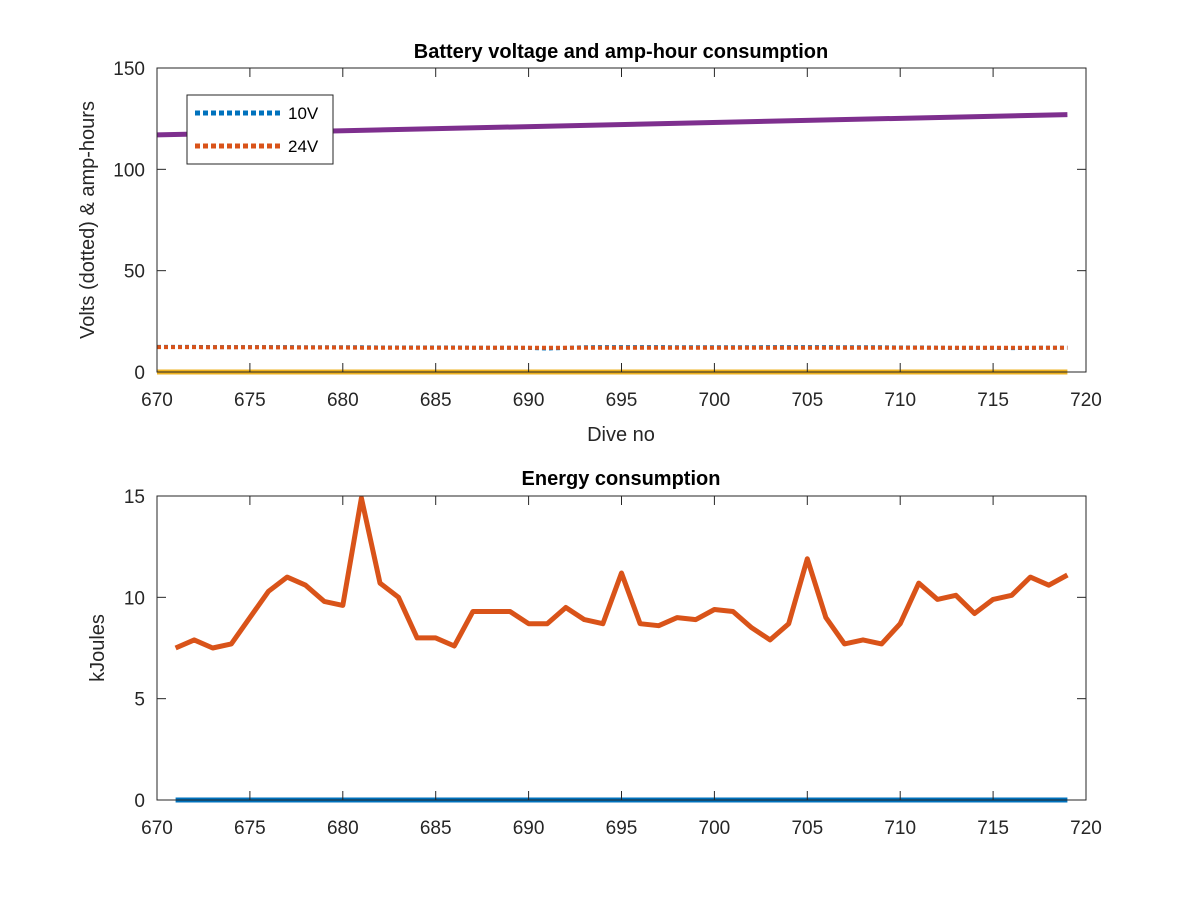  What do you see at coordinates (134, 272) in the screenshot?
I see `voltage-y-tick-label: 50` at bounding box center [134, 272].